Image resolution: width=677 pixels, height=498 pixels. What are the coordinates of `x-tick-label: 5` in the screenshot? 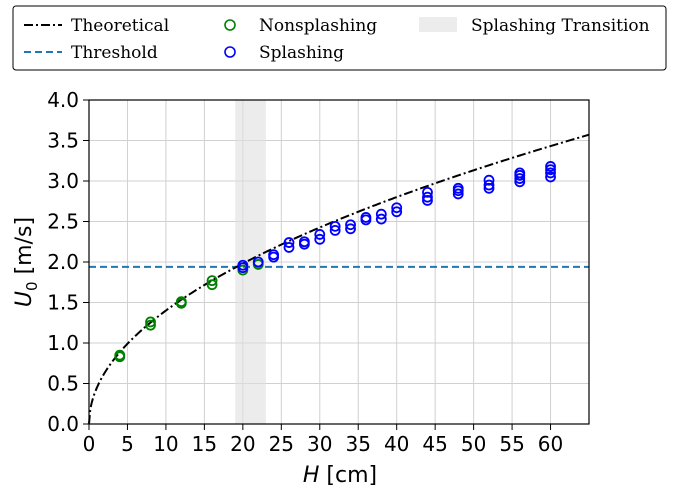 It's located at (127, 444).